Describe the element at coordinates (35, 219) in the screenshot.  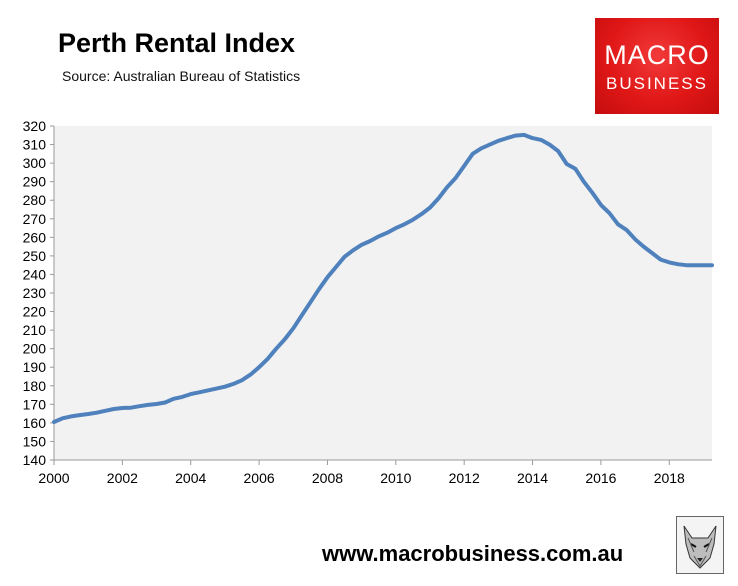
I see `y-tick-label: 270` at that location.